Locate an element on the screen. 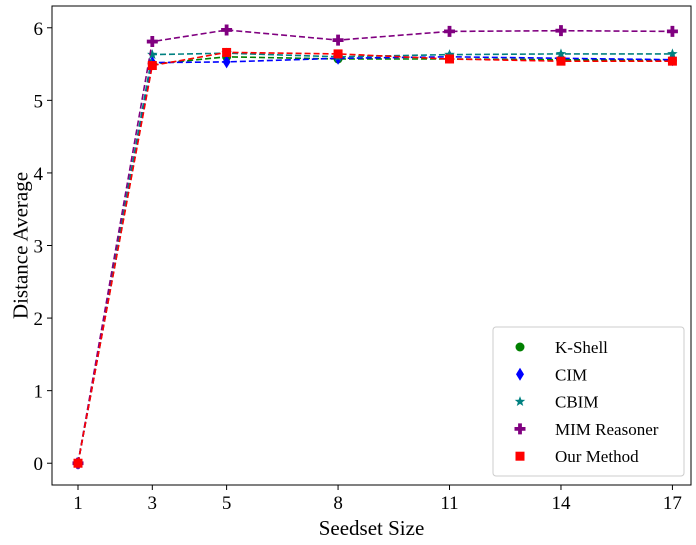 The height and width of the screenshot is (545, 696). y-tick-label: 1 is located at coordinates (39, 392).